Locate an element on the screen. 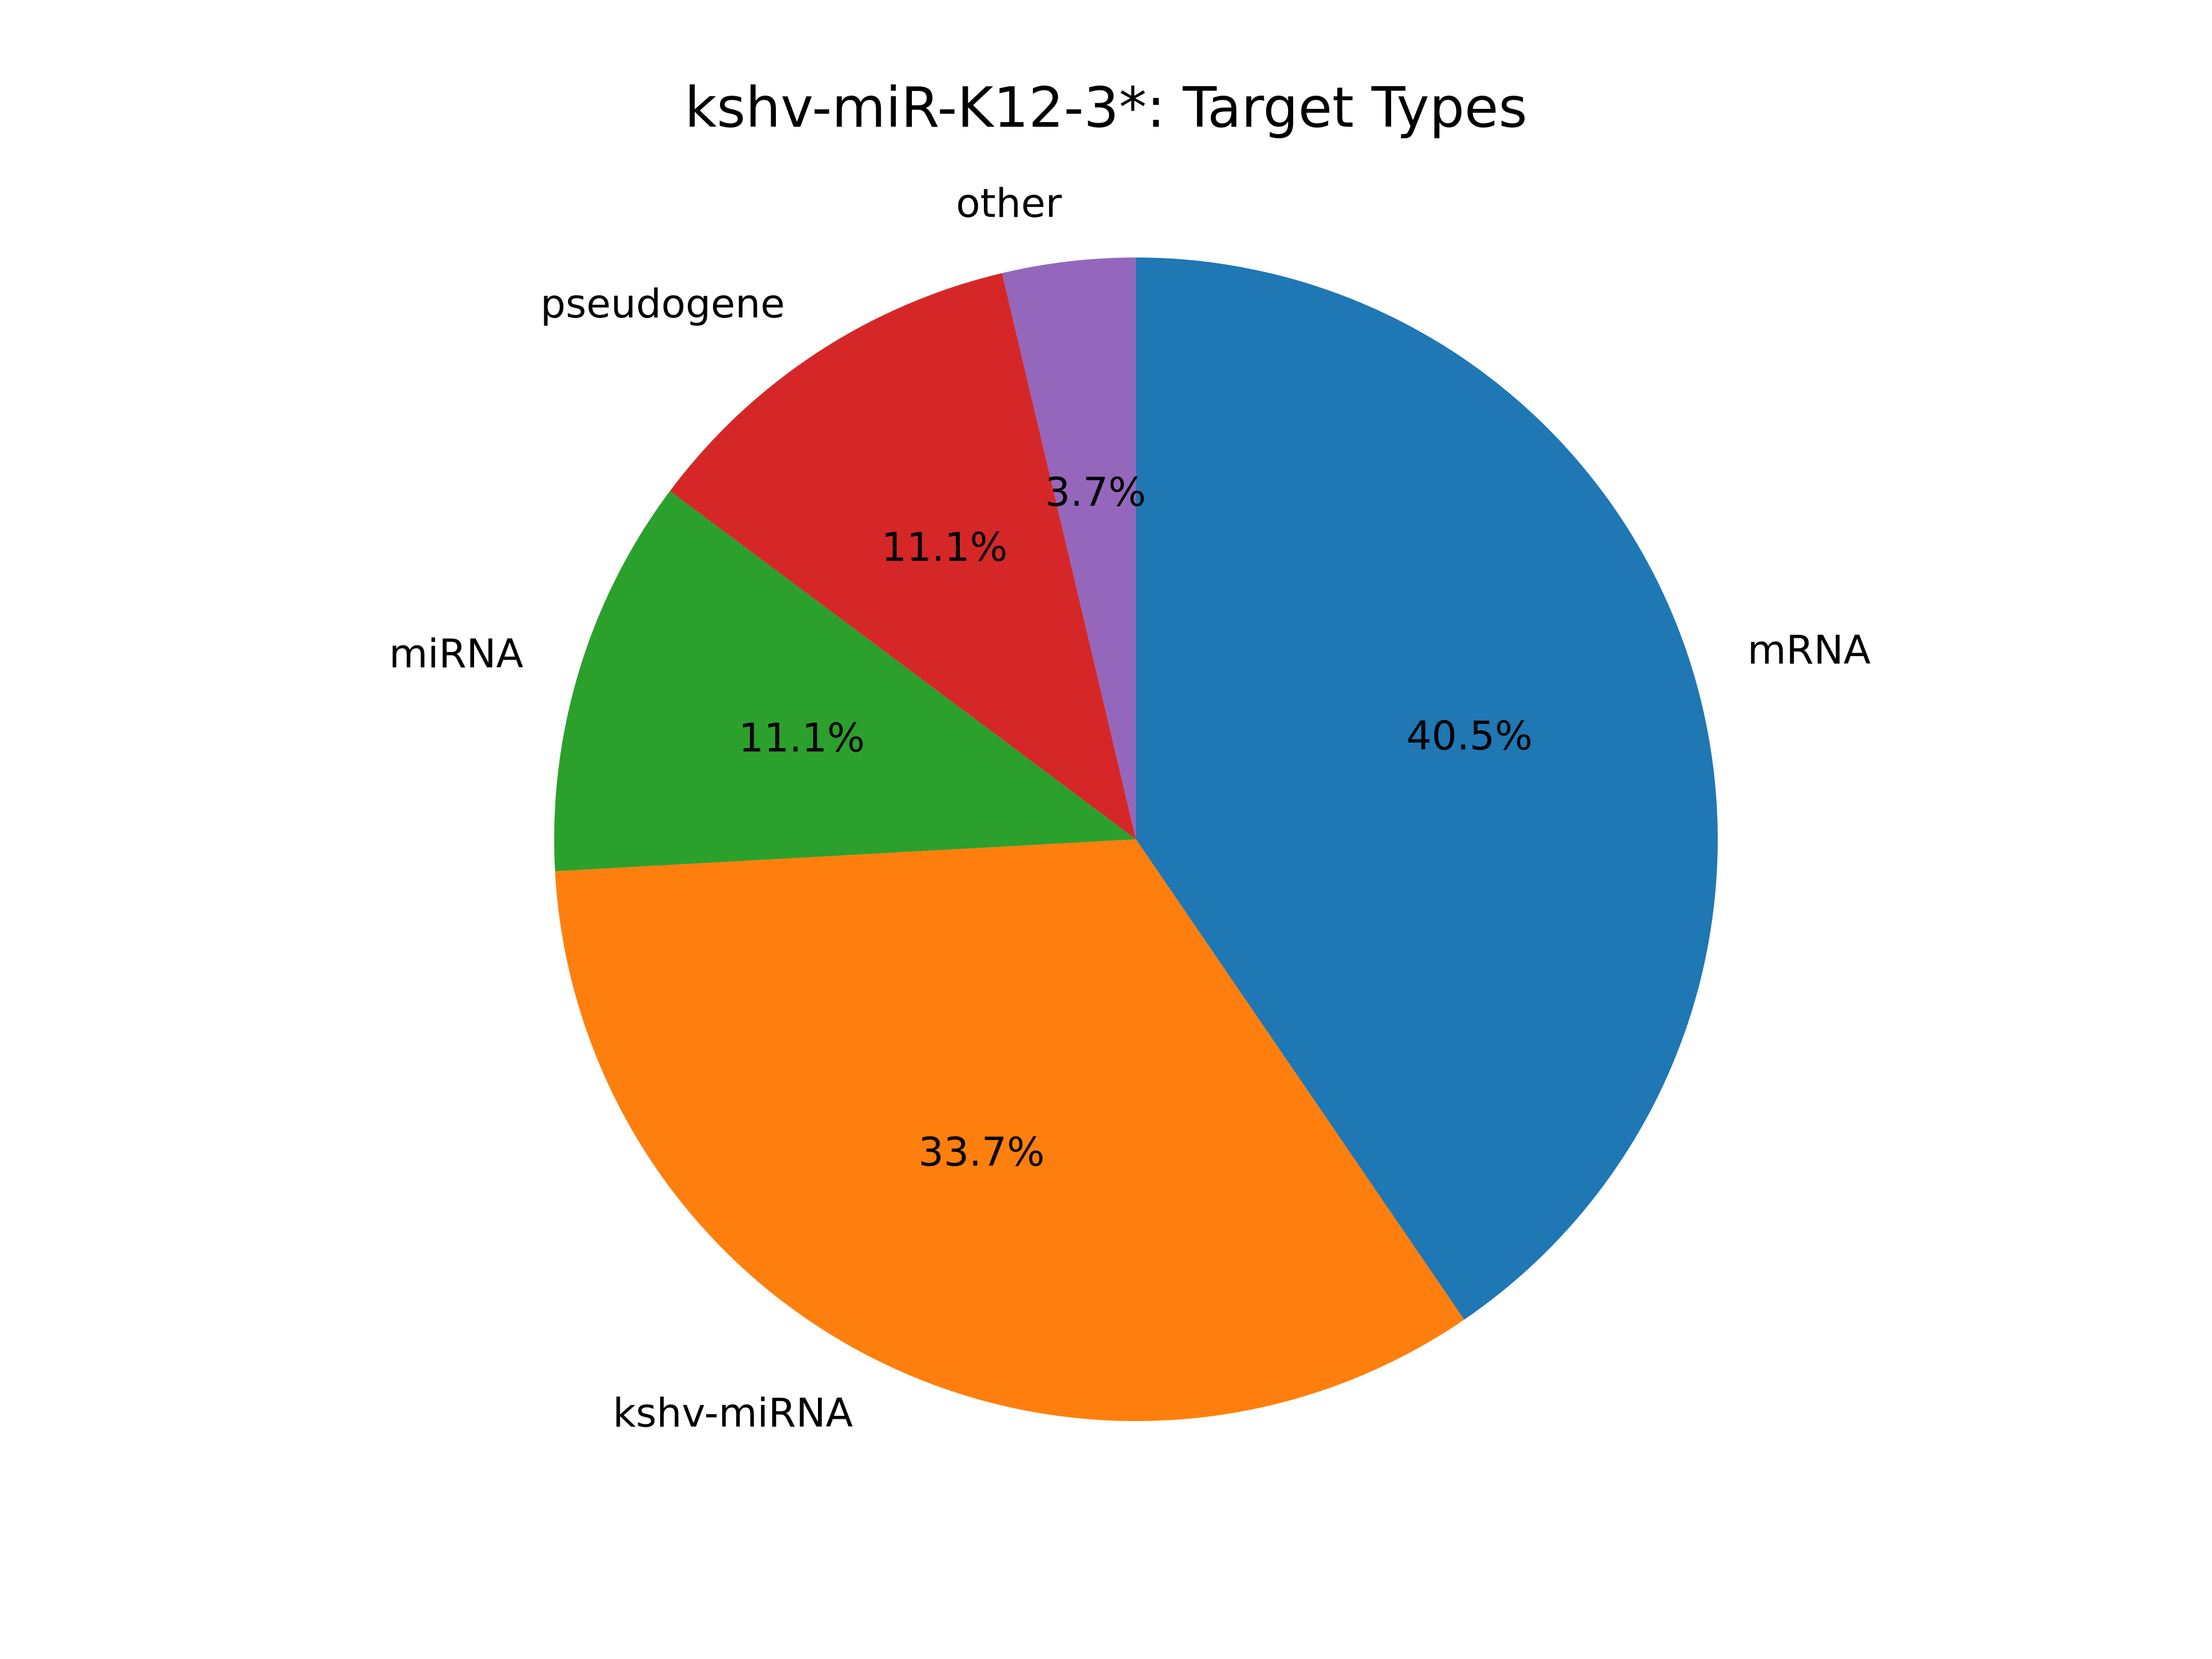 This screenshot has height=1659, width=2212. slice-label-mirna: miRNA is located at coordinates (456, 654).